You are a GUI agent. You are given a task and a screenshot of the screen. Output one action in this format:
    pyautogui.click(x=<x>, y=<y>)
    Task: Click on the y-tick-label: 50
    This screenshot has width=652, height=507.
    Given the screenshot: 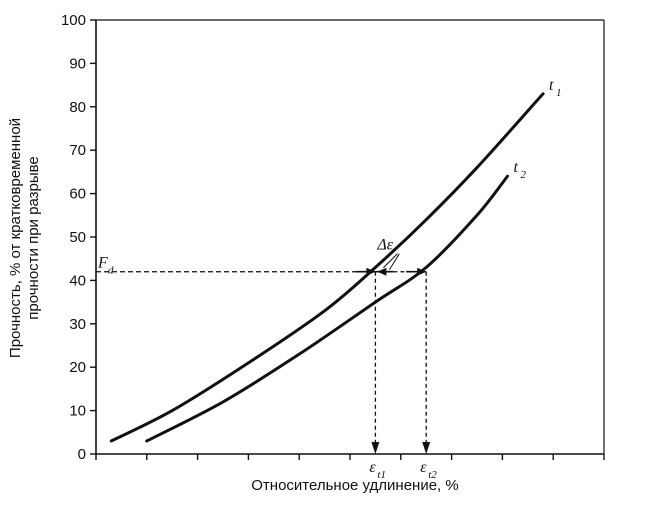 What is the action you would take?
    pyautogui.click(x=77, y=237)
    